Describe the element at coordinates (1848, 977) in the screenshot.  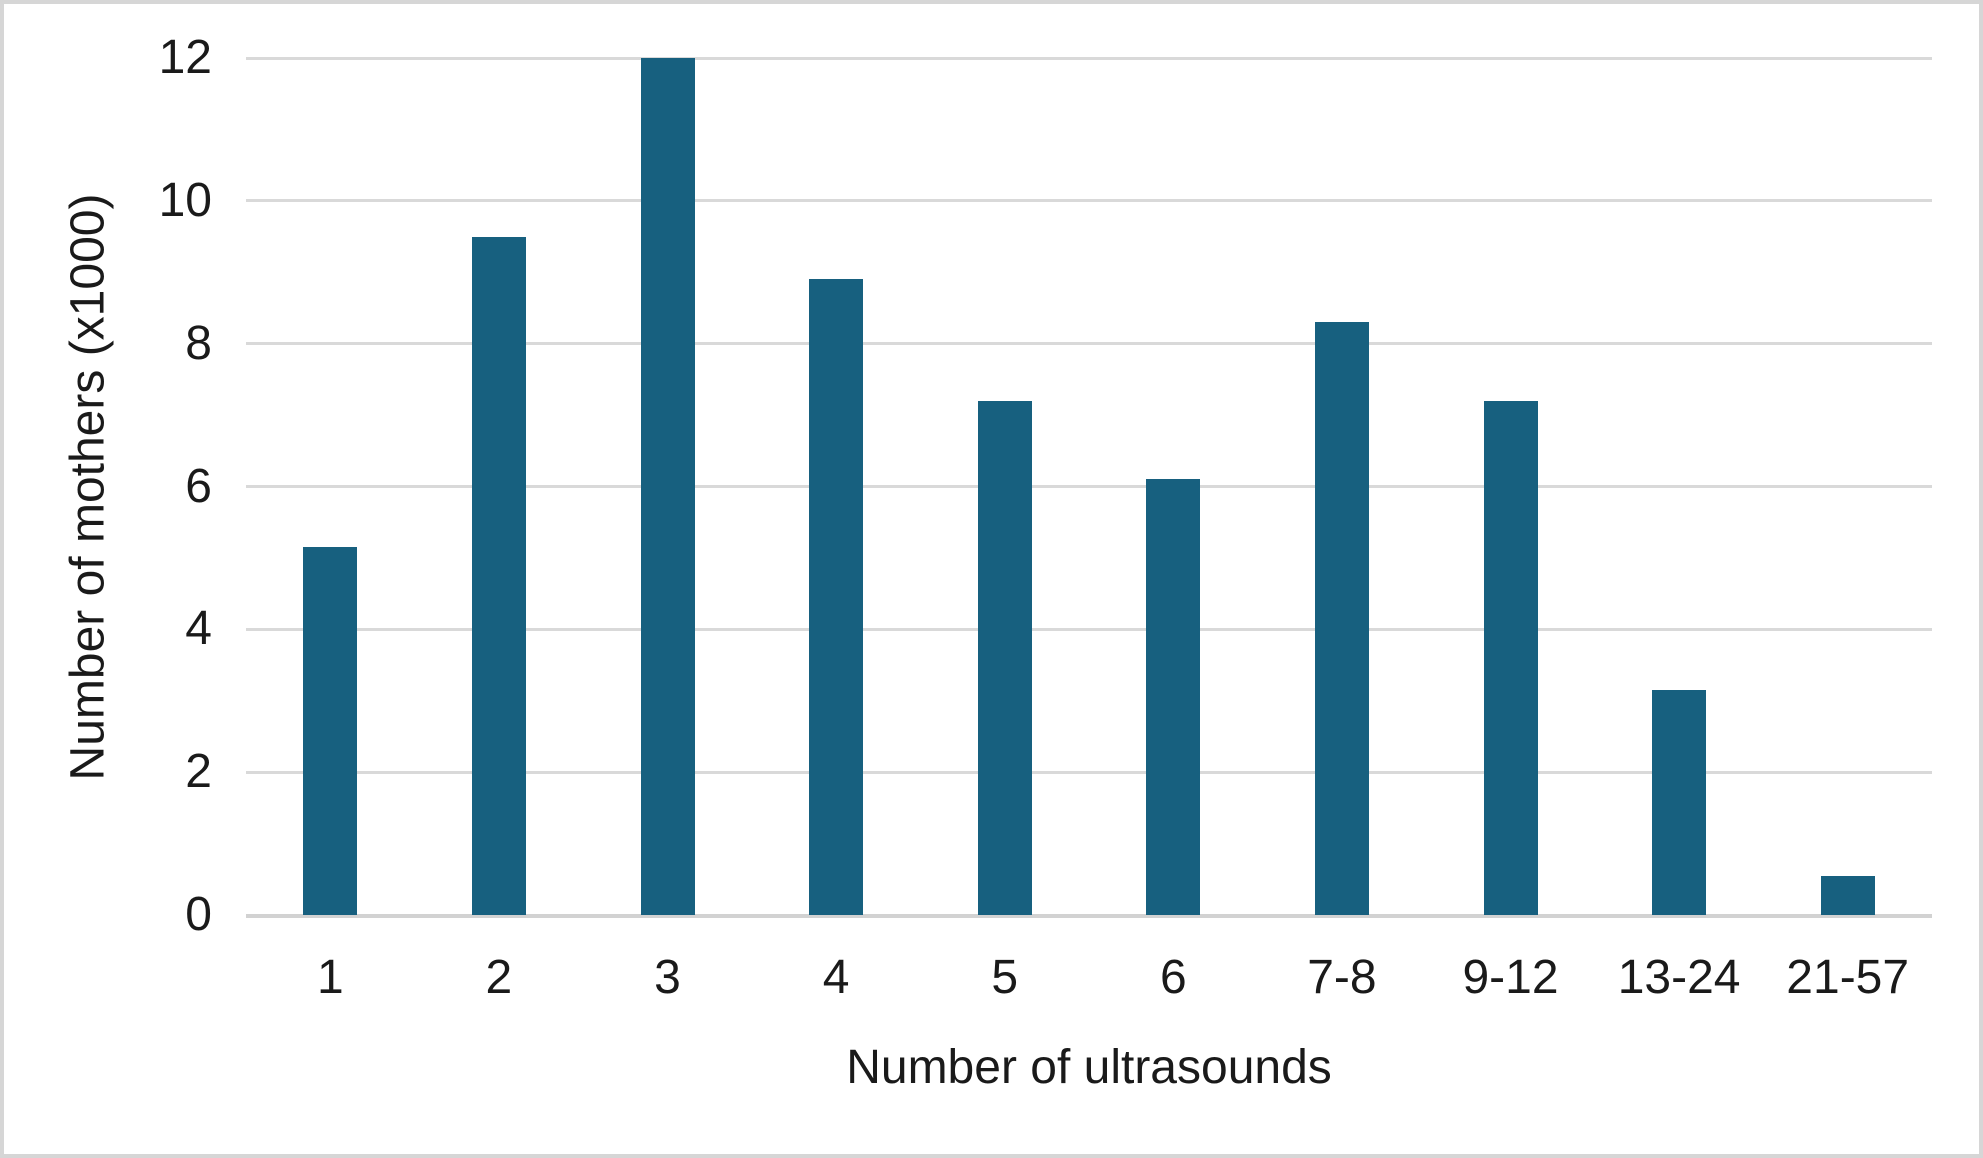
I see `x-tick-label: 21-57` at that location.